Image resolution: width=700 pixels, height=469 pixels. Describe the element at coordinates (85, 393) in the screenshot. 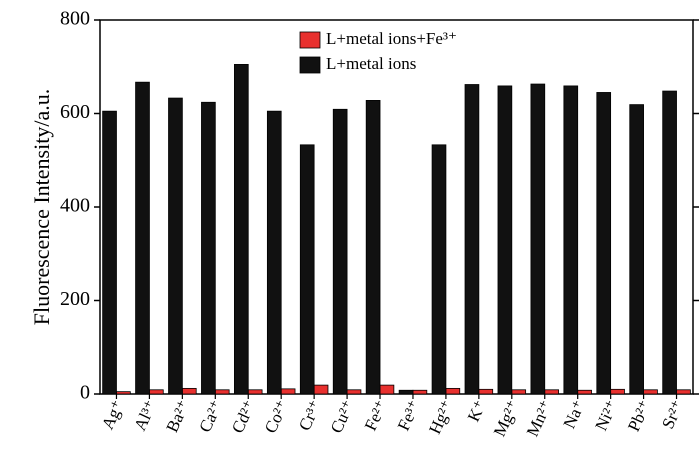

I see `y-tick-label: 0` at that location.